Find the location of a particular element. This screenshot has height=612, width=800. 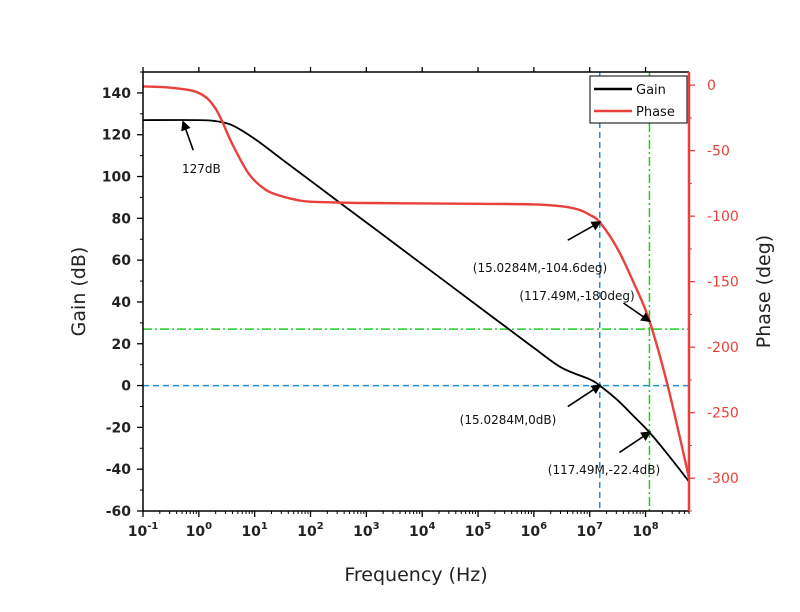

x-tick-label: 10² is located at coordinates (310, 530).